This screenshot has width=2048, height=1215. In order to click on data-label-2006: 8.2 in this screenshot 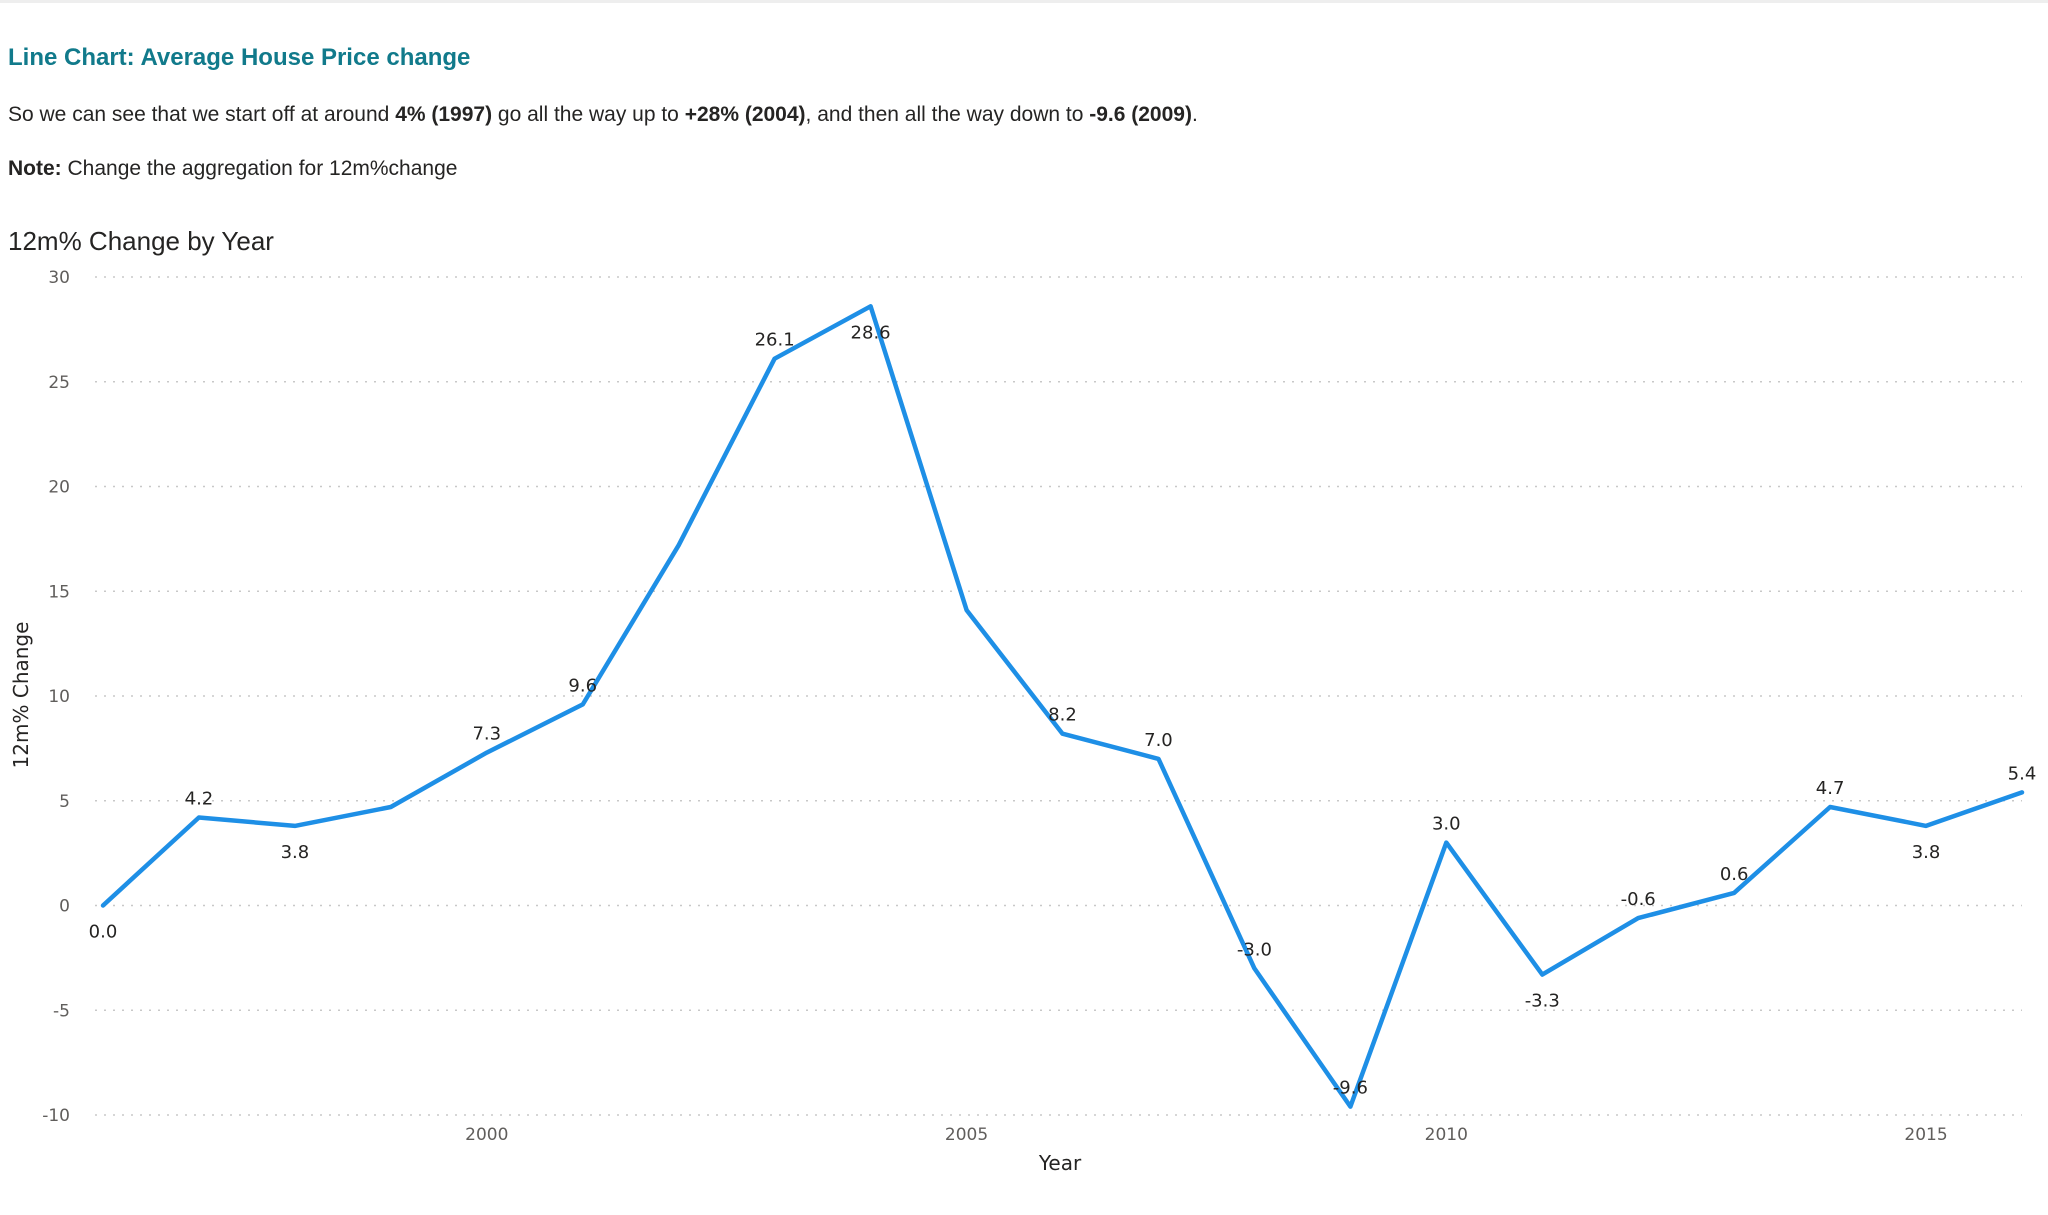, I will do `click(1062, 715)`.